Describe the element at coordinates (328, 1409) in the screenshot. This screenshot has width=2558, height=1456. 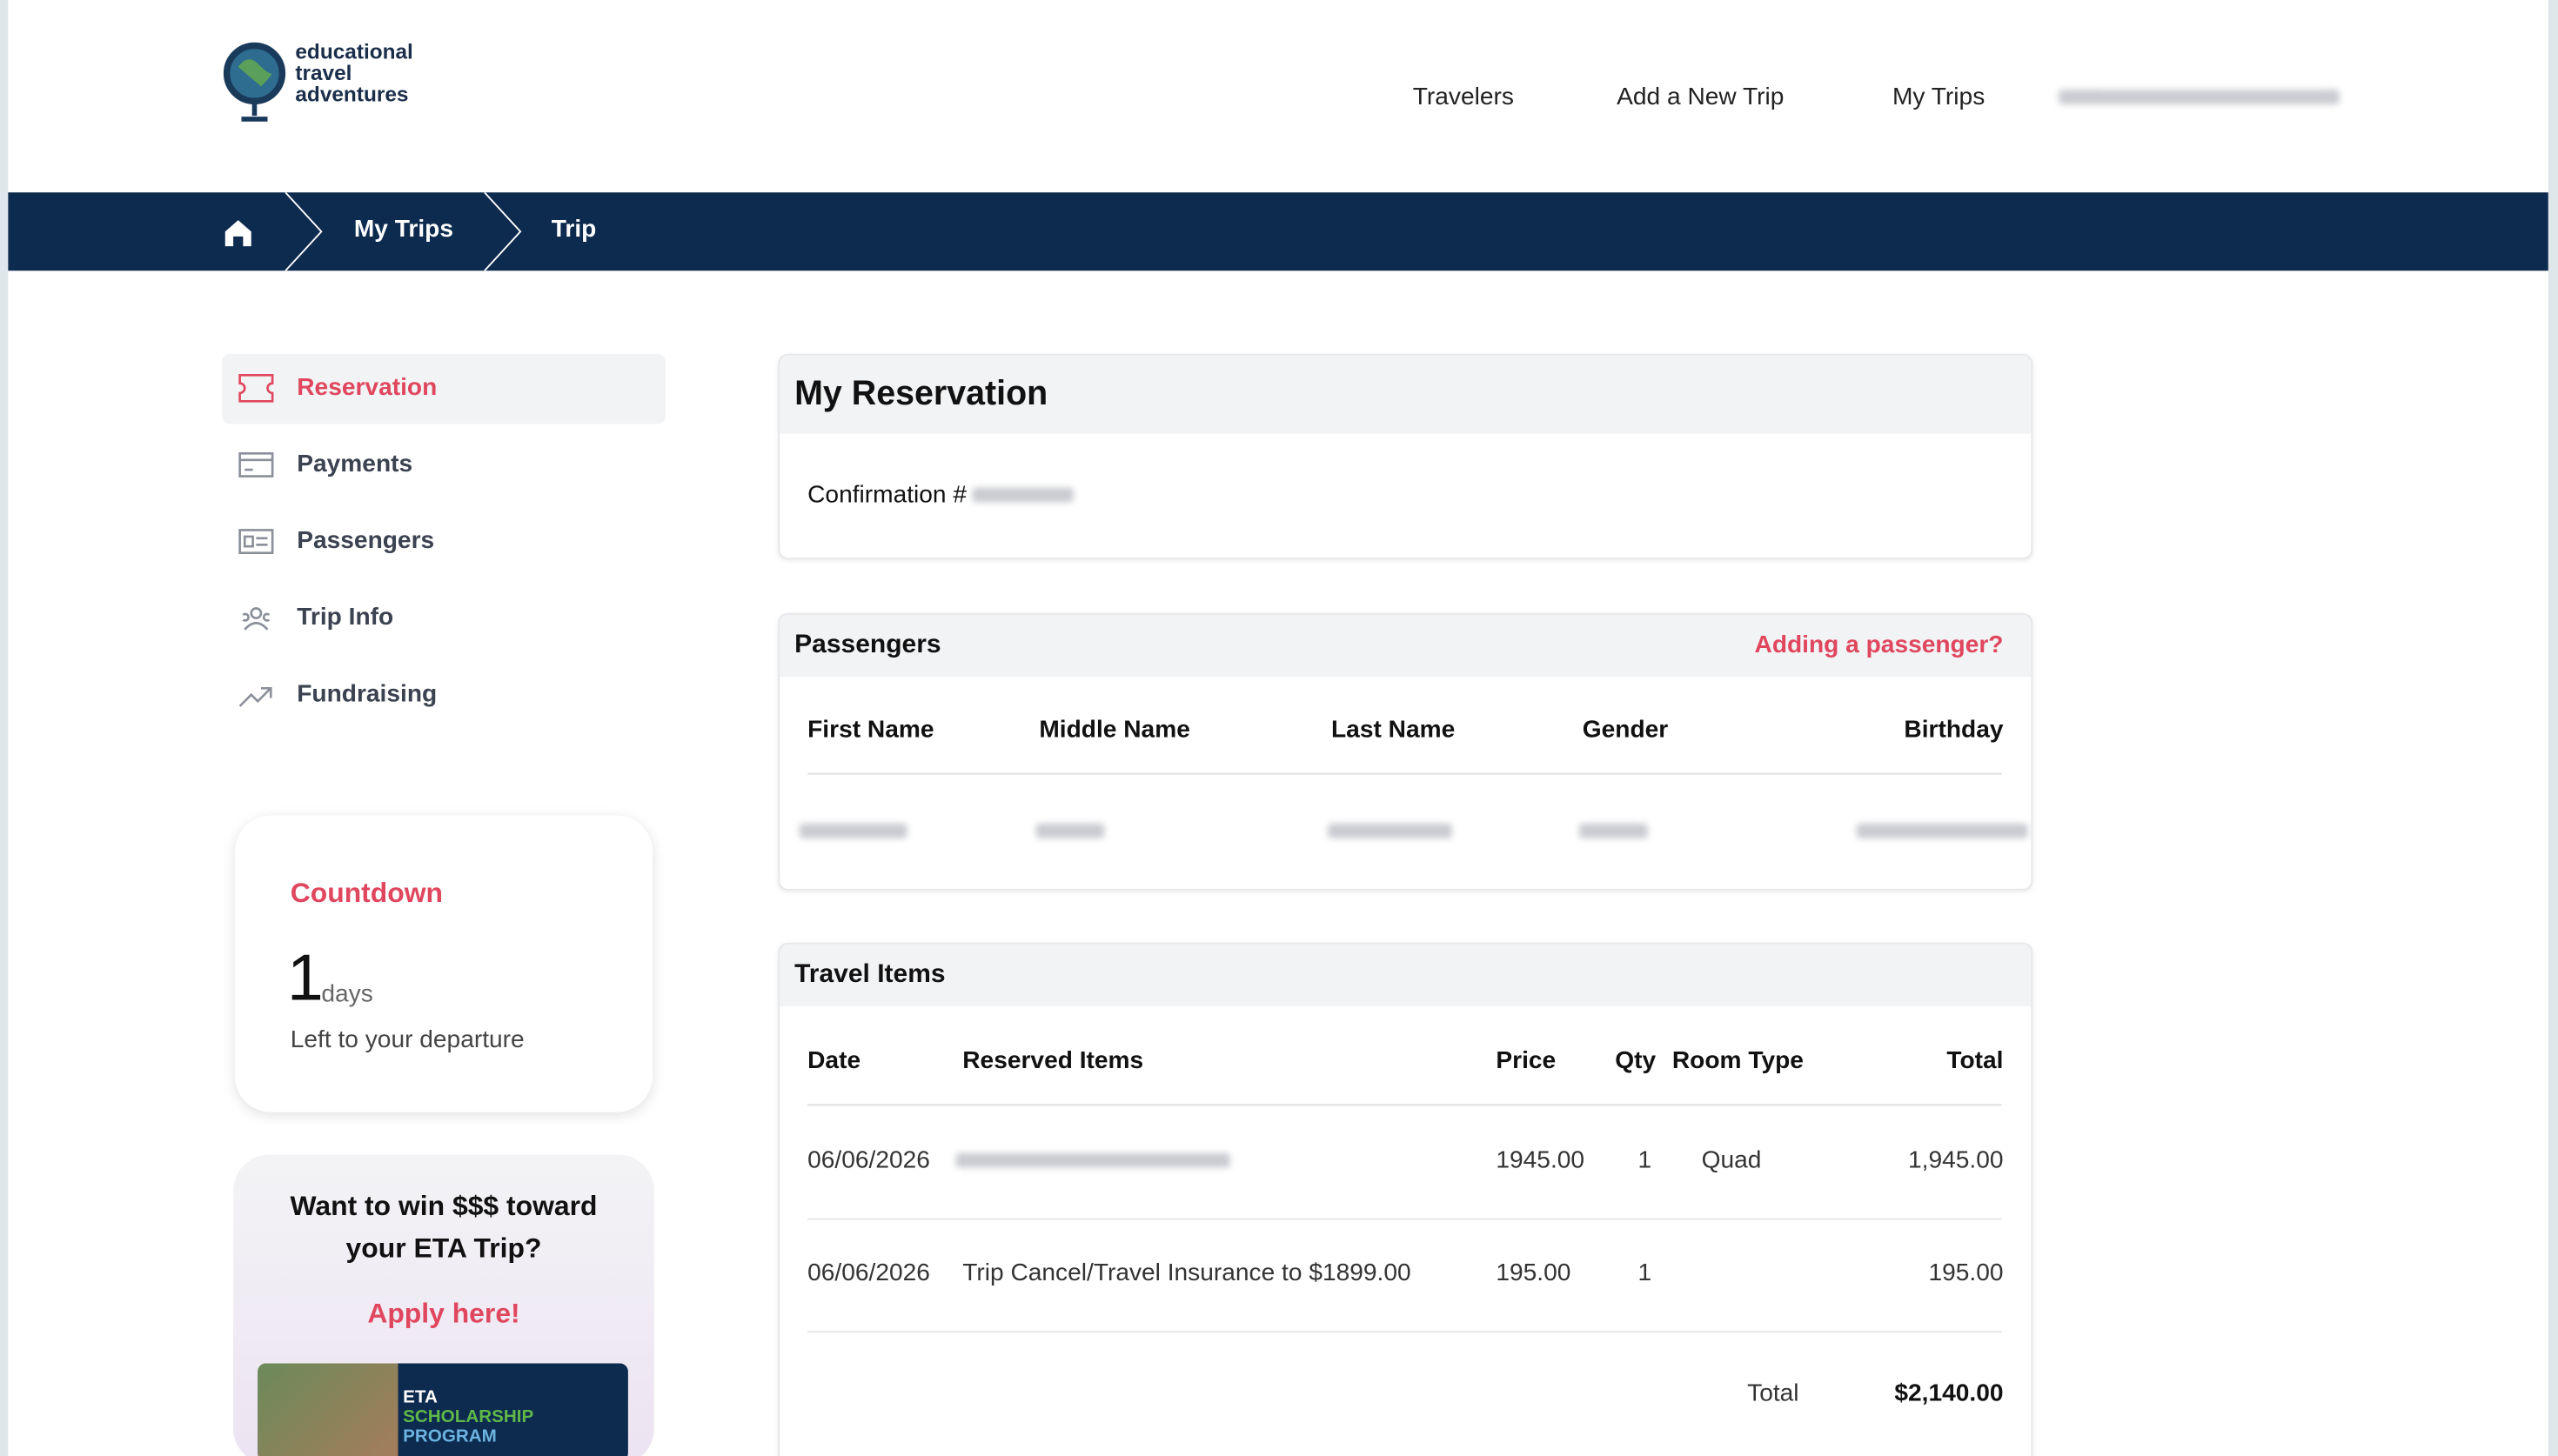
I see `promo-photo` at that location.